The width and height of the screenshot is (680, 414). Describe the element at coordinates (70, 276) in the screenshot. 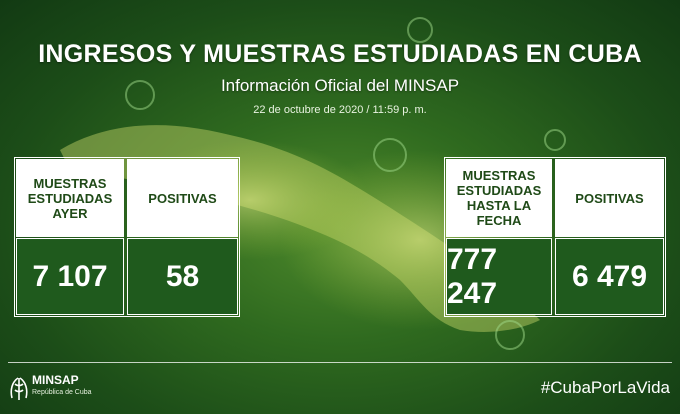

I see `daily-samples-value: 7 107` at that location.